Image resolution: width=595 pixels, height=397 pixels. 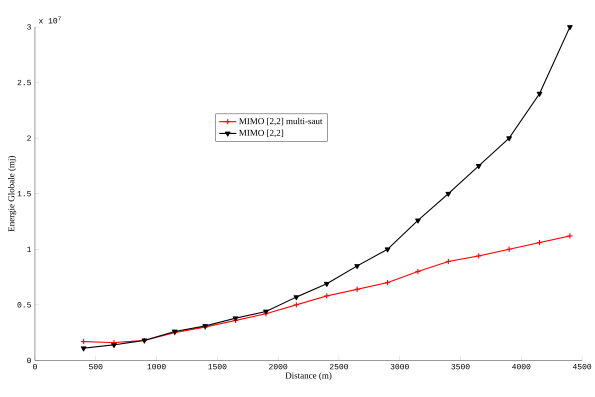 What do you see at coordinates (308, 376) in the screenshot?
I see `x-axis-title: Distance (m)` at bounding box center [308, 376].